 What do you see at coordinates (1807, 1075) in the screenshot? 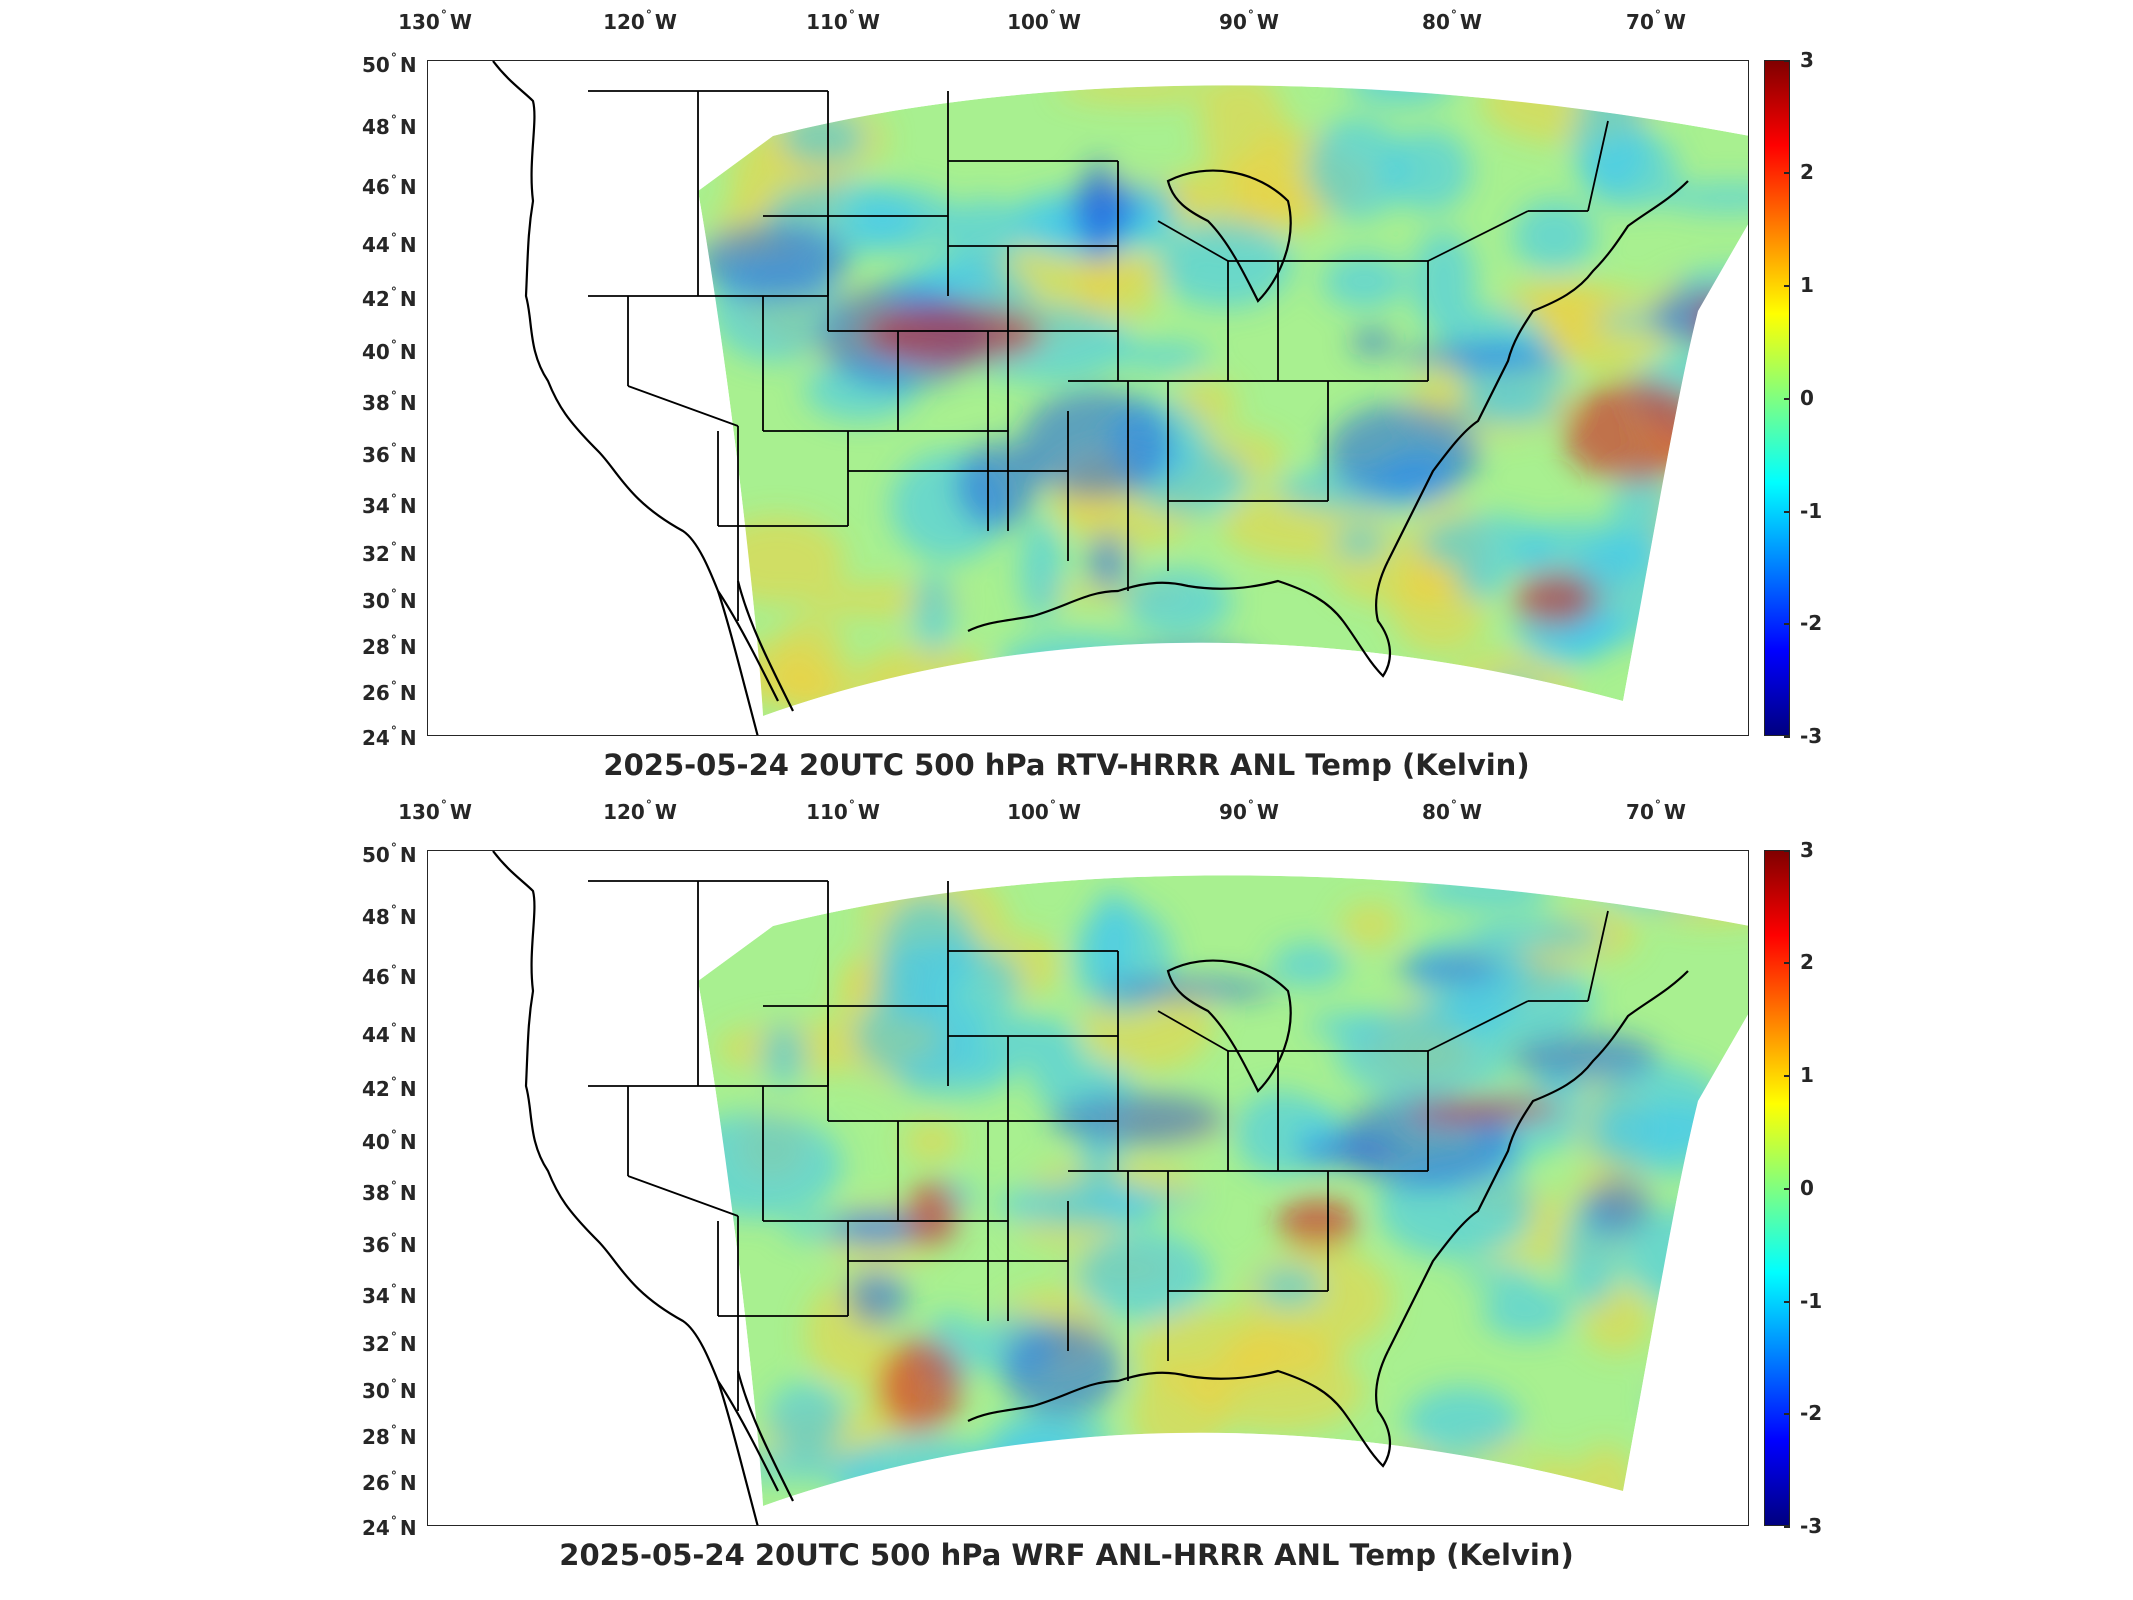
I see `colorbar-tick-label: 1` at bounding box center [1807, 1075].